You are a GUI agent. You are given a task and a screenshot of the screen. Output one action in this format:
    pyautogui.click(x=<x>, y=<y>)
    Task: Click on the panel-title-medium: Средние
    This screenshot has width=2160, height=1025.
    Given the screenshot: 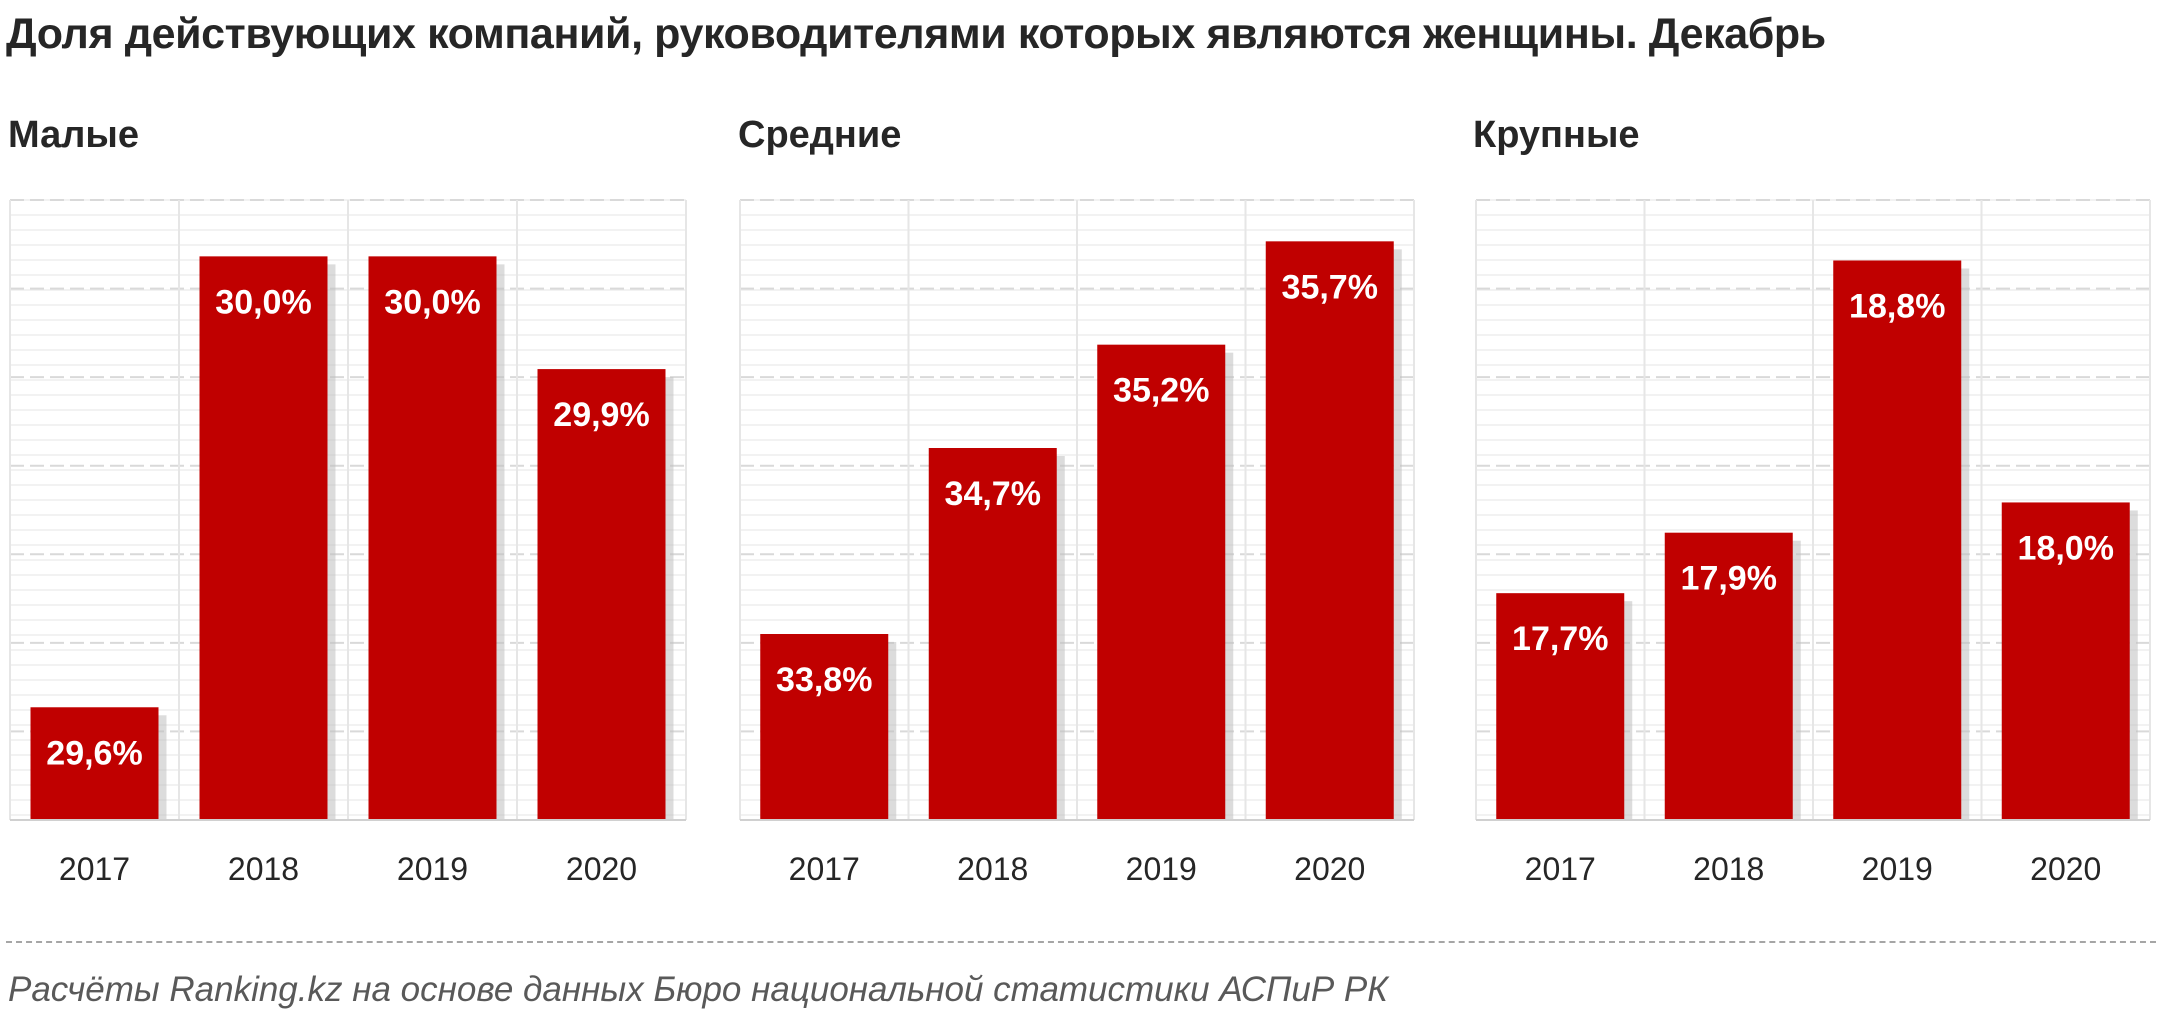 What is the action you would take?
    pyautogui.click(x=820, y=135)
    